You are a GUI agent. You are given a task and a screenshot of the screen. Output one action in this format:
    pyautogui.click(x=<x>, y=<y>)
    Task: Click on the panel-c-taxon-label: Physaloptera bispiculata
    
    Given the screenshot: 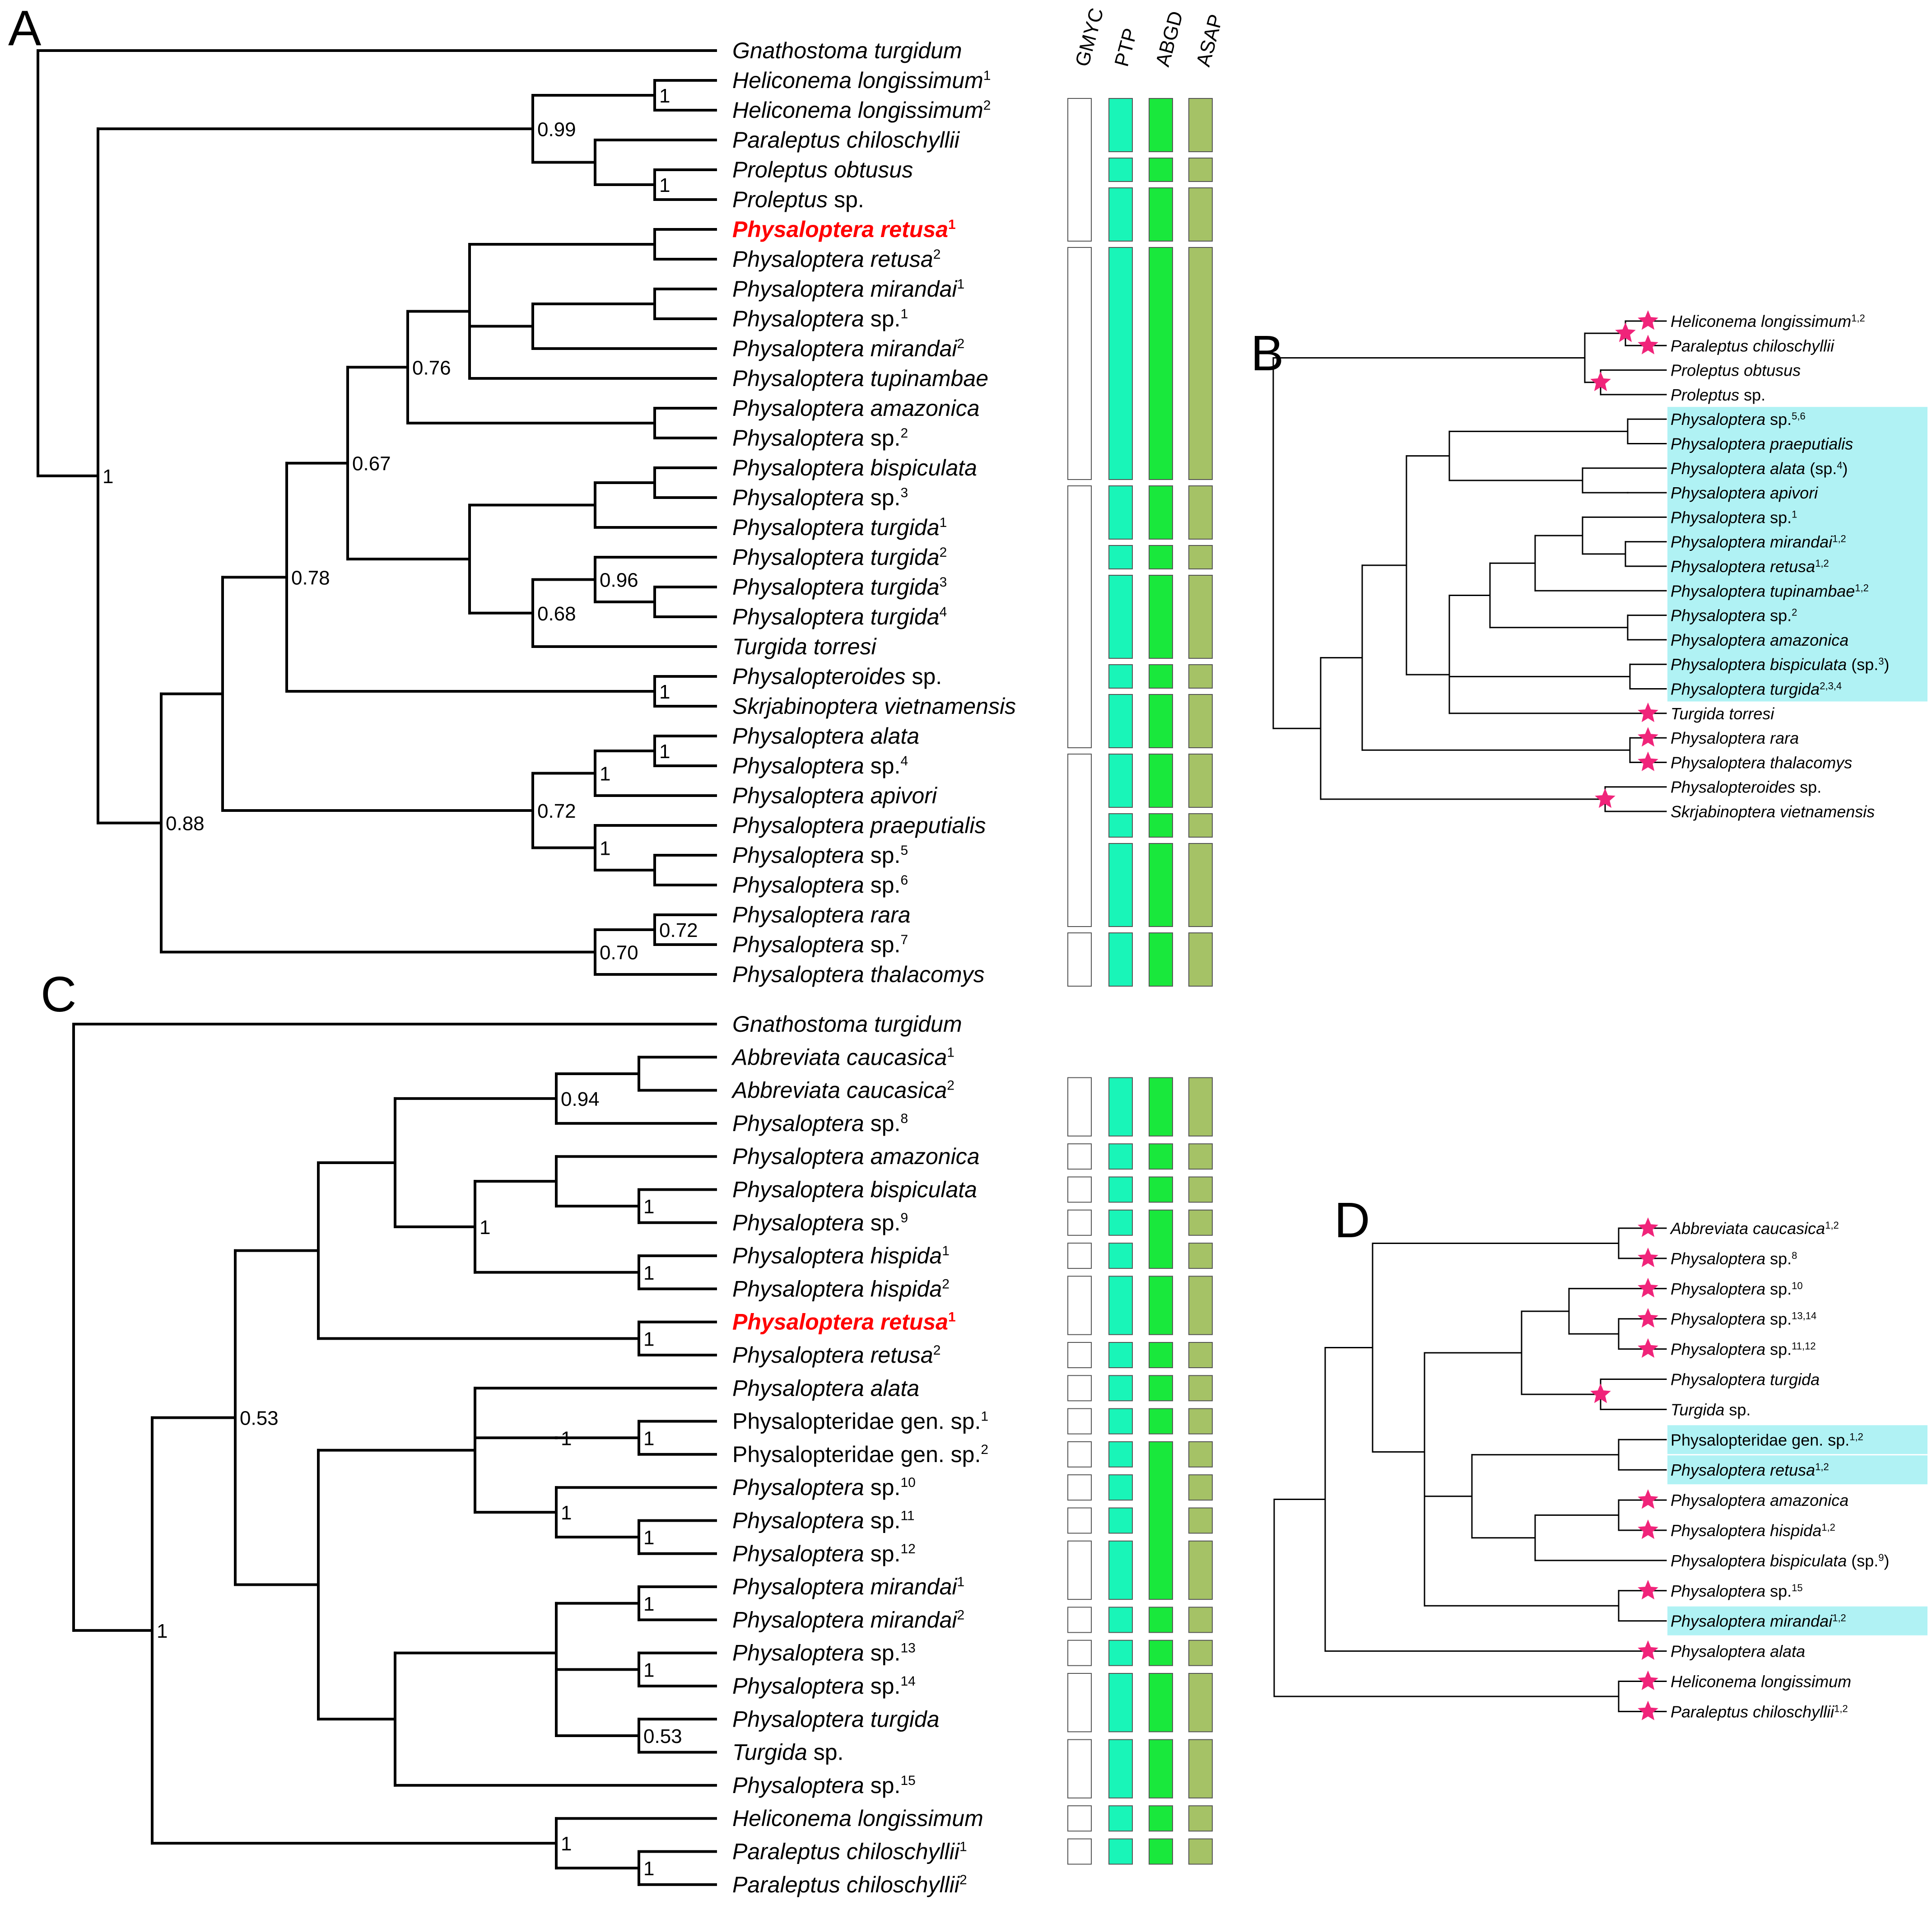 What is the action you would take?
    pyautogui.click(x=854, y=1189)
    